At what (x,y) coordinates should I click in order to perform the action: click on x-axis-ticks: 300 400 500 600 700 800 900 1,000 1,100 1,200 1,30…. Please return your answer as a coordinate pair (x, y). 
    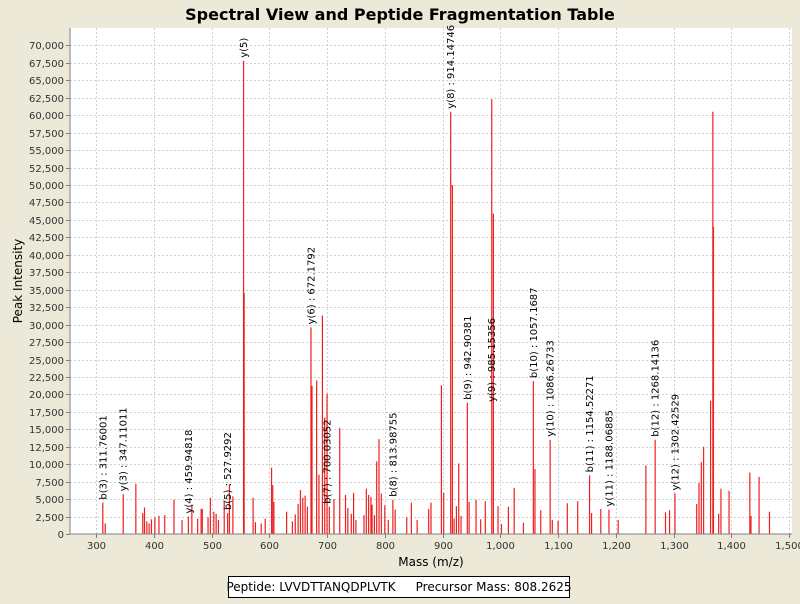
    Looking at the image, I should click on (443, 543).